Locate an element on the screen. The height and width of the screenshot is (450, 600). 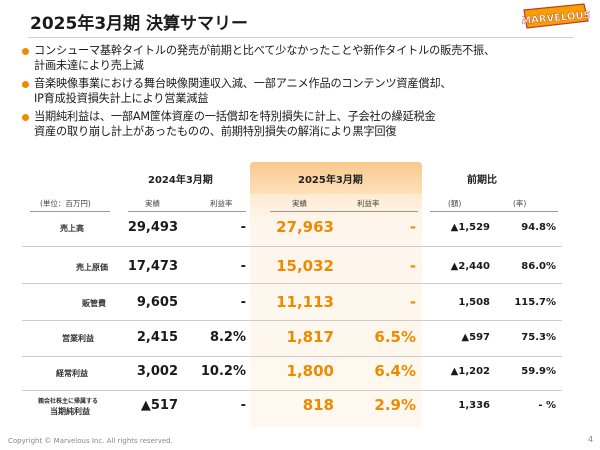
cell-rate: 94.8% is located at coordinates (538, 227).